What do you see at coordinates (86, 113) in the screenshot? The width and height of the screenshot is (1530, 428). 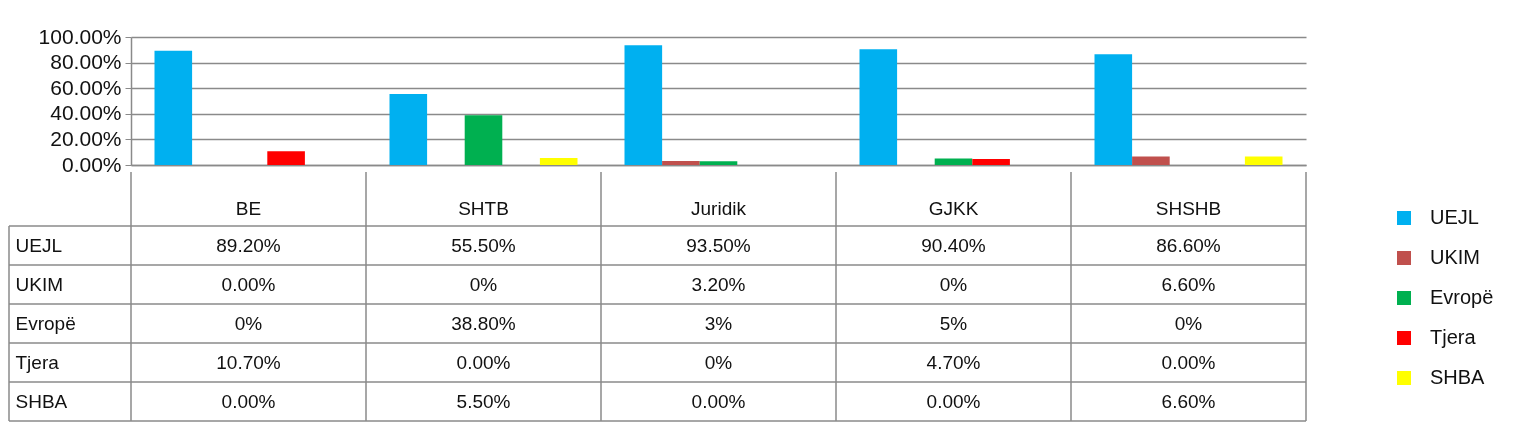 I see `y-tick-label: 40.00%` at bounding box center [86, 113].